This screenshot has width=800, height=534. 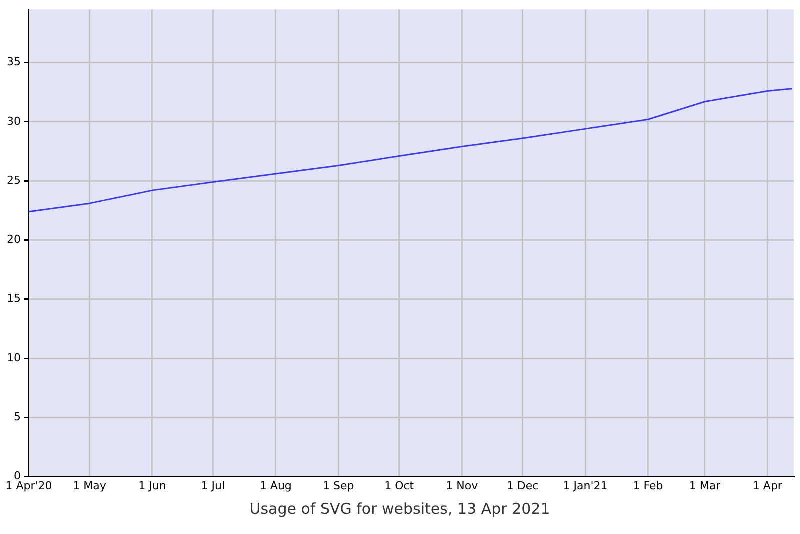 I want to click on x-tick-label: 1 Dec, so click(x=522, y=485).